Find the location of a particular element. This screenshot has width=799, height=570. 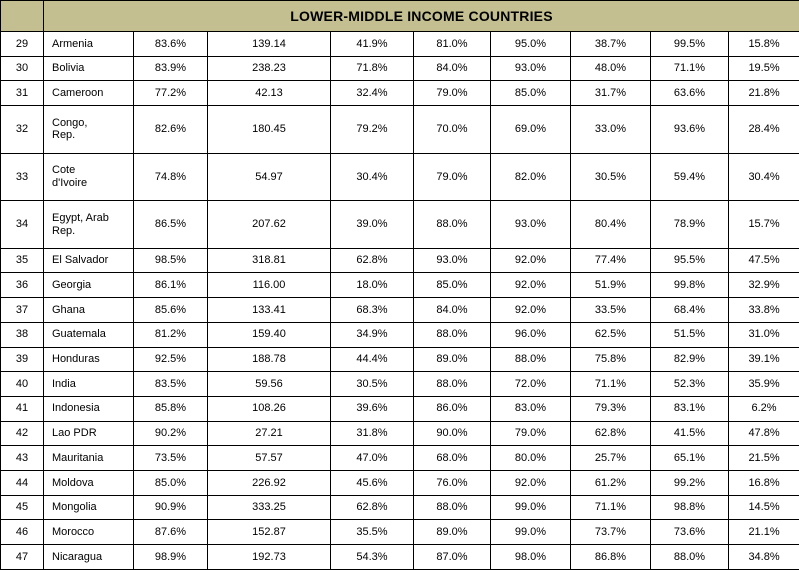

value-cell: 19.5% is located at coordinates (763, 68).